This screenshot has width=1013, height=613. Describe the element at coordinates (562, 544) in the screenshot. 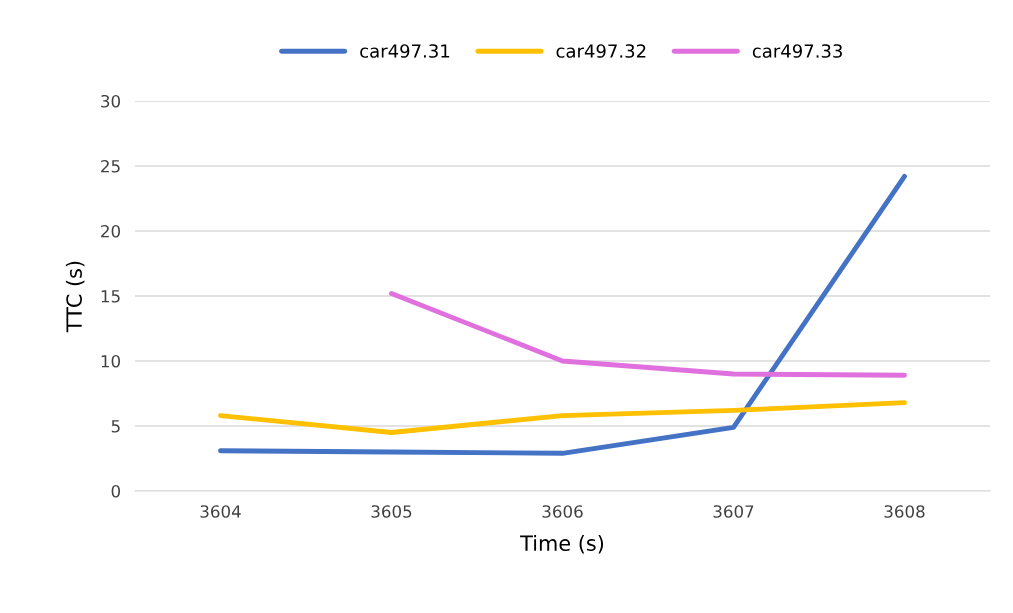

I see `x-axis-title: Time (s)` at that location.